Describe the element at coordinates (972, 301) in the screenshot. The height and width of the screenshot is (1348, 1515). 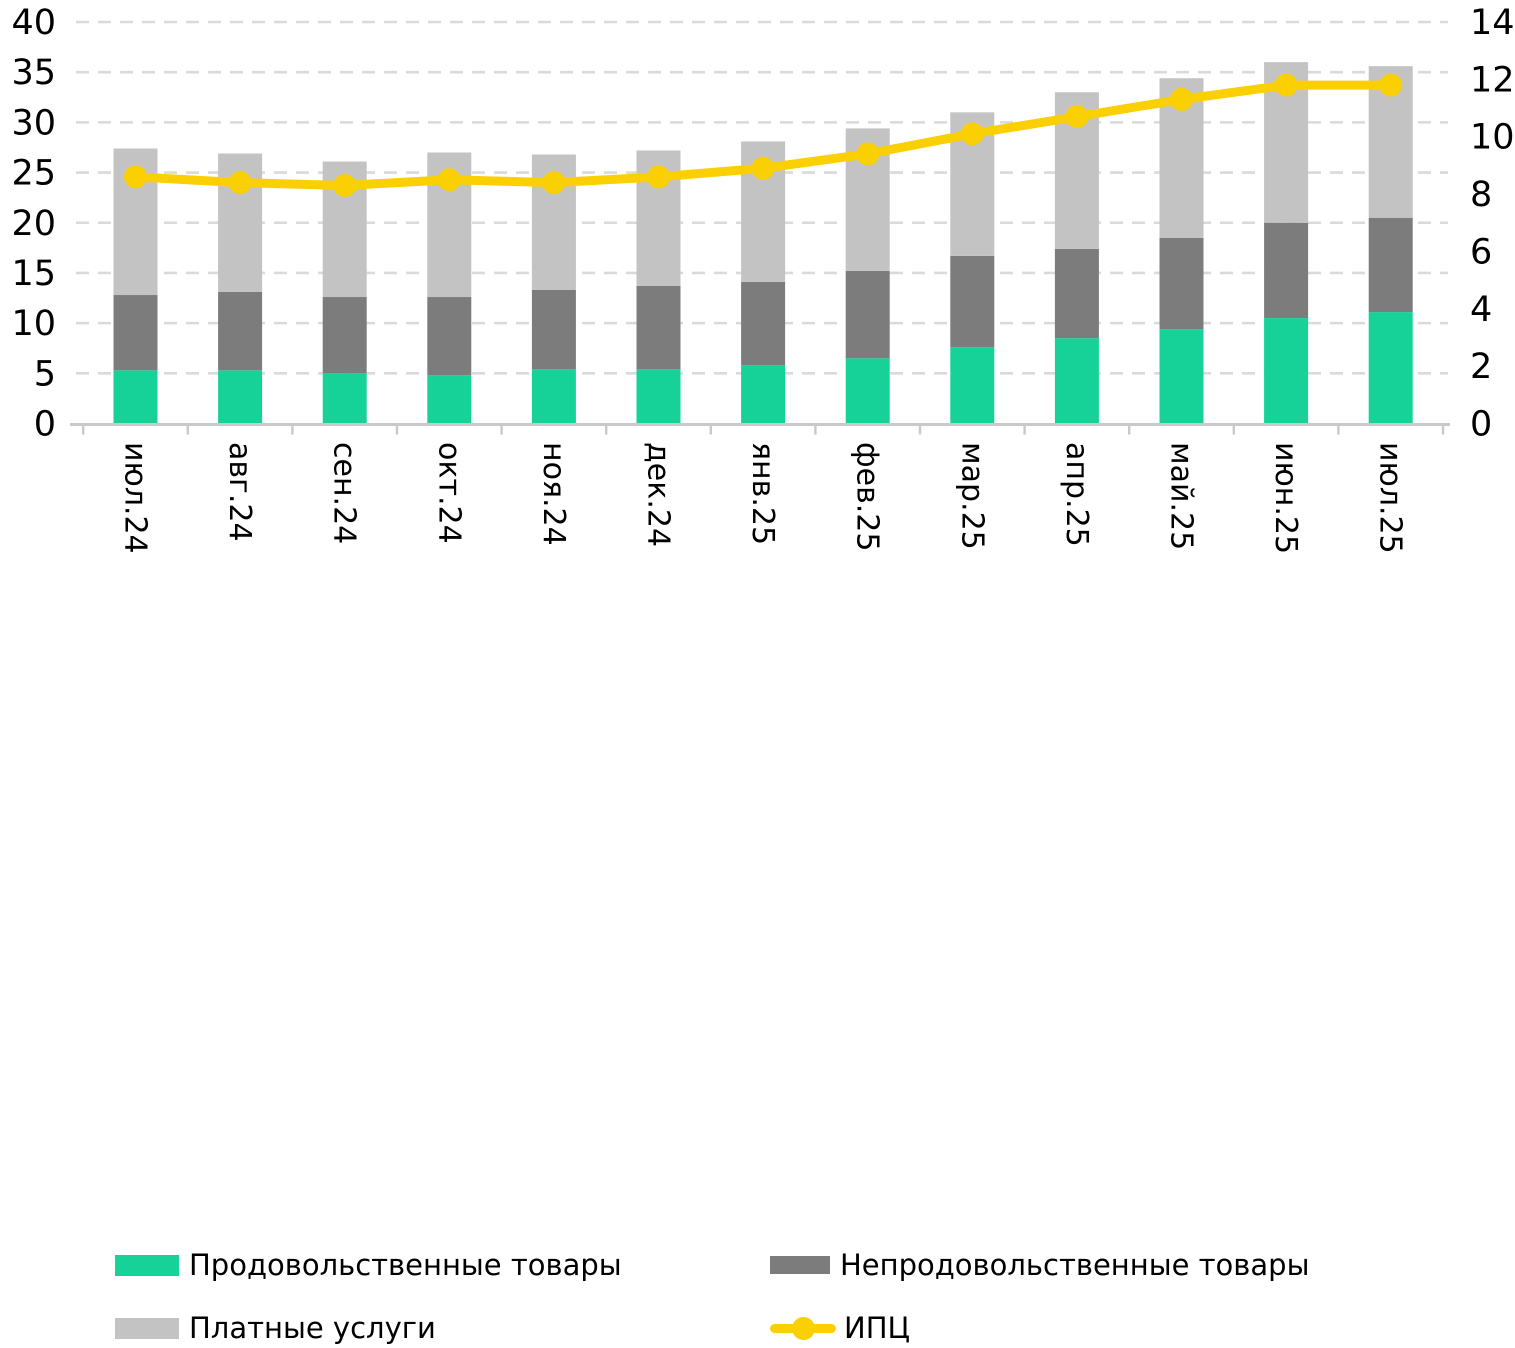
I see `bar-segment-1-мар.25` at that location.